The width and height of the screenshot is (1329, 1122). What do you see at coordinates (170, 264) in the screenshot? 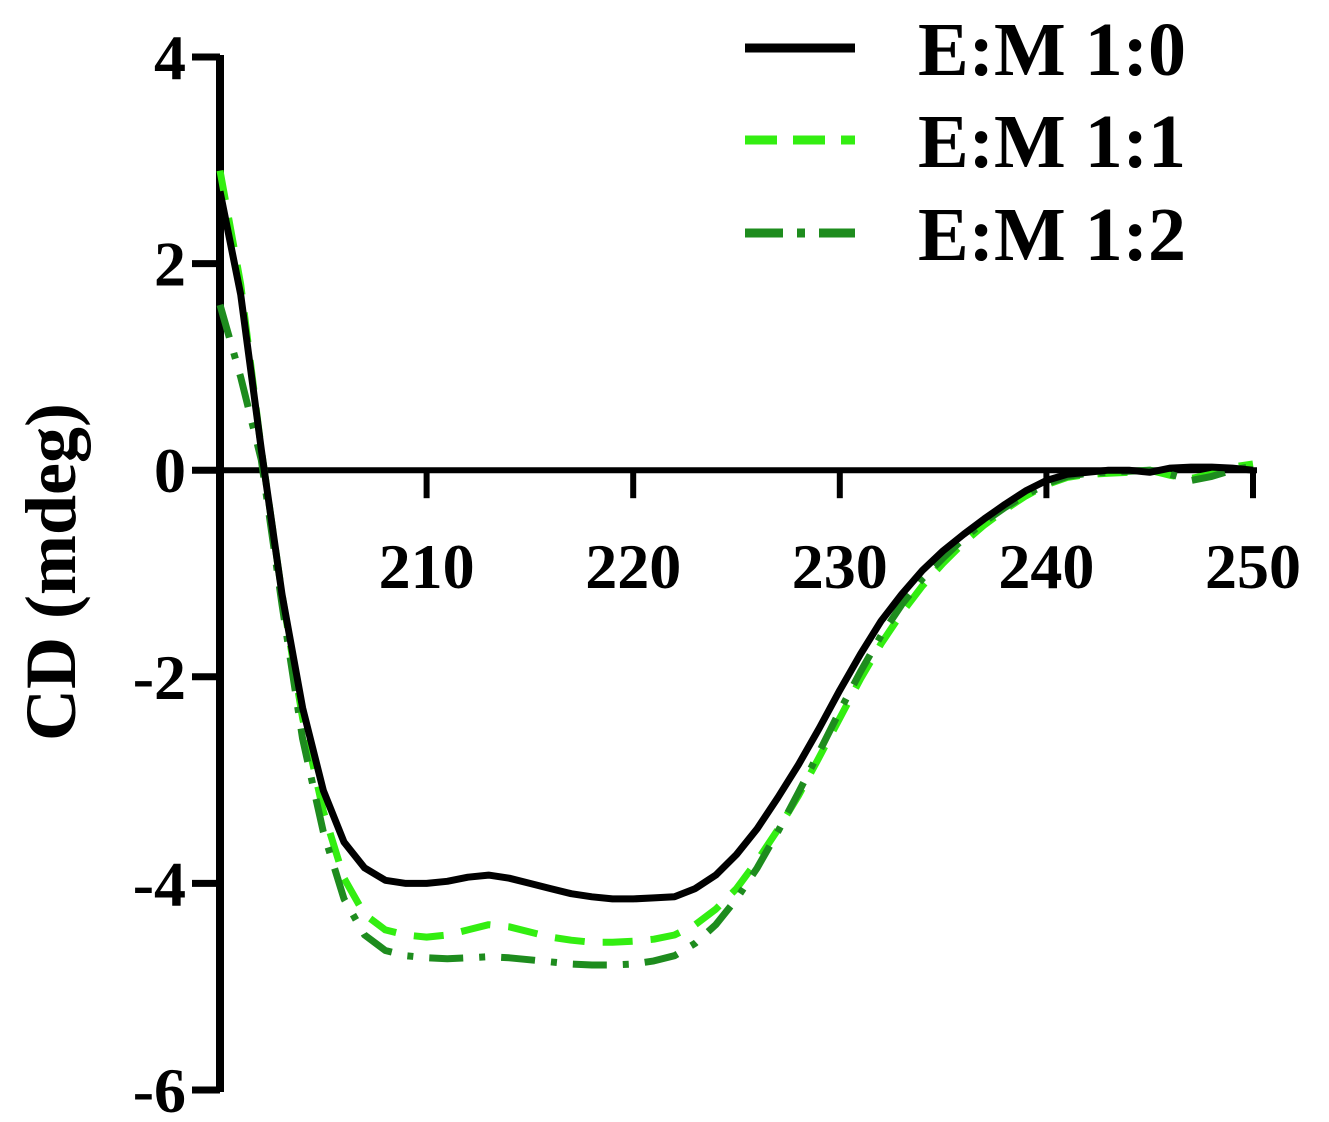
I see `y-tick-label: 2` at bounding box center [170, 264].